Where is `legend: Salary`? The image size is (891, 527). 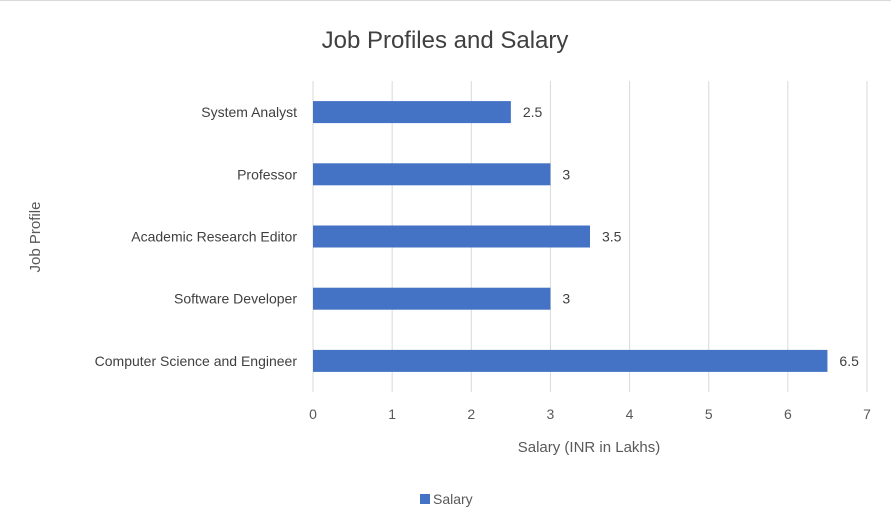 legend: Salary is located at coordinates (446, 499).